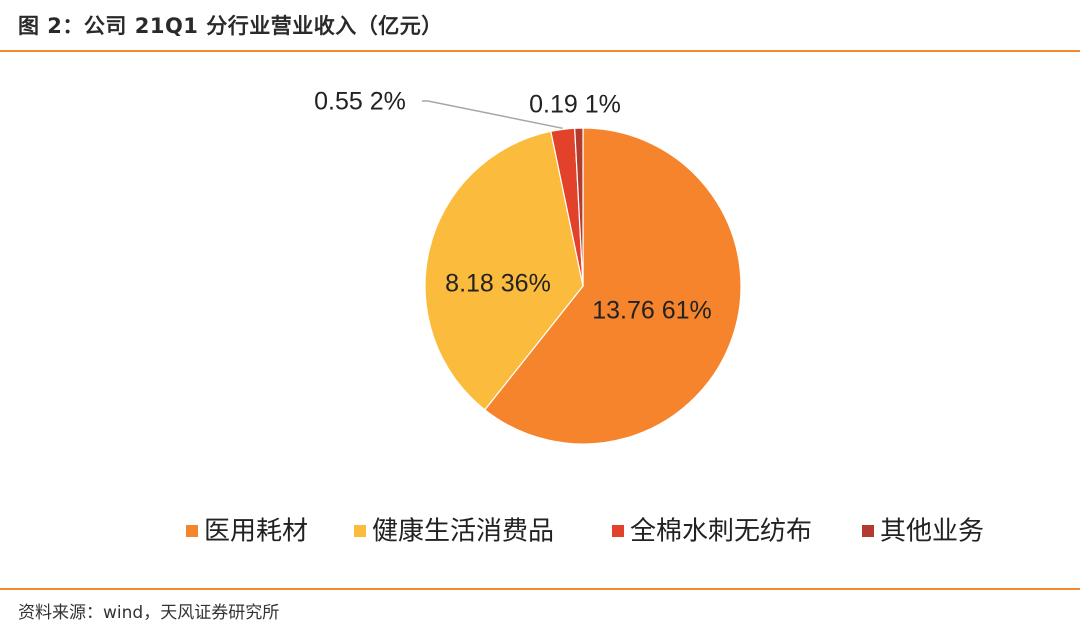 Image resolution: width=1080 pixels, height=634 pixels. I want to click on pie-data-labels: 13.76 61% 8.18 36% 0.55 2% 0.19 1%, so click(513, 206).